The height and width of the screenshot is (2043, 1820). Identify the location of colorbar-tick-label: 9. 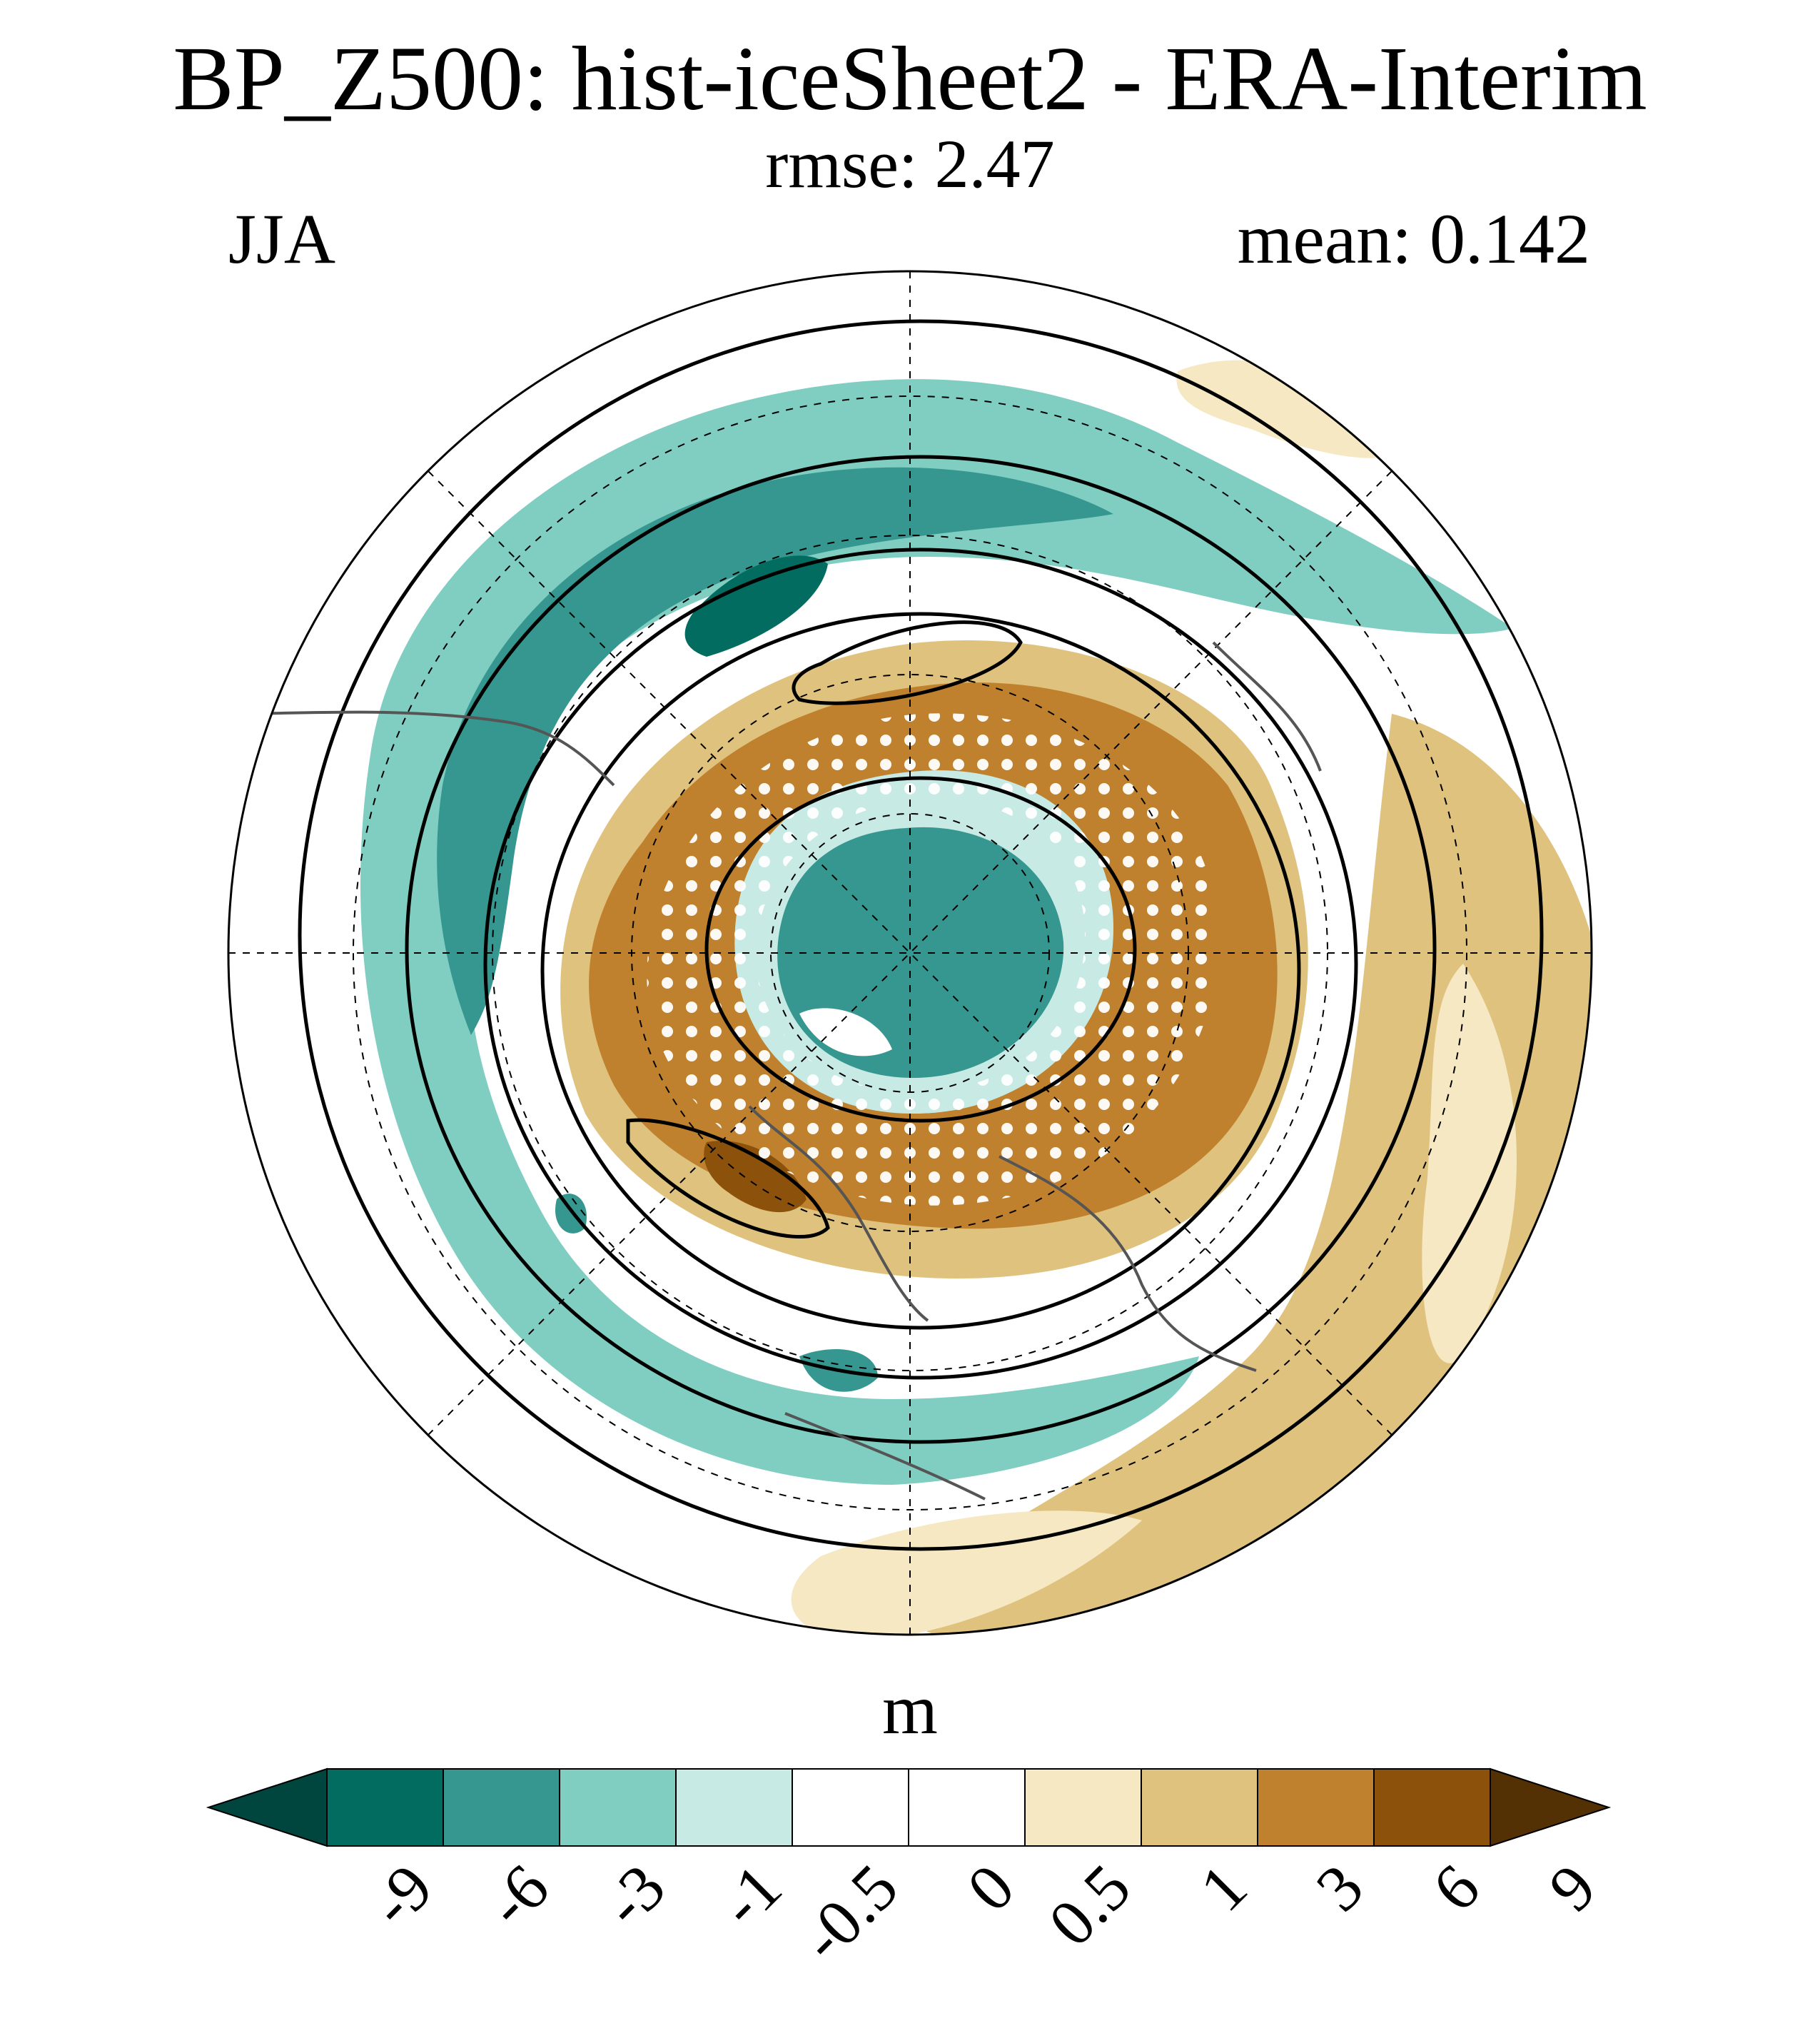
(1572, 1887).